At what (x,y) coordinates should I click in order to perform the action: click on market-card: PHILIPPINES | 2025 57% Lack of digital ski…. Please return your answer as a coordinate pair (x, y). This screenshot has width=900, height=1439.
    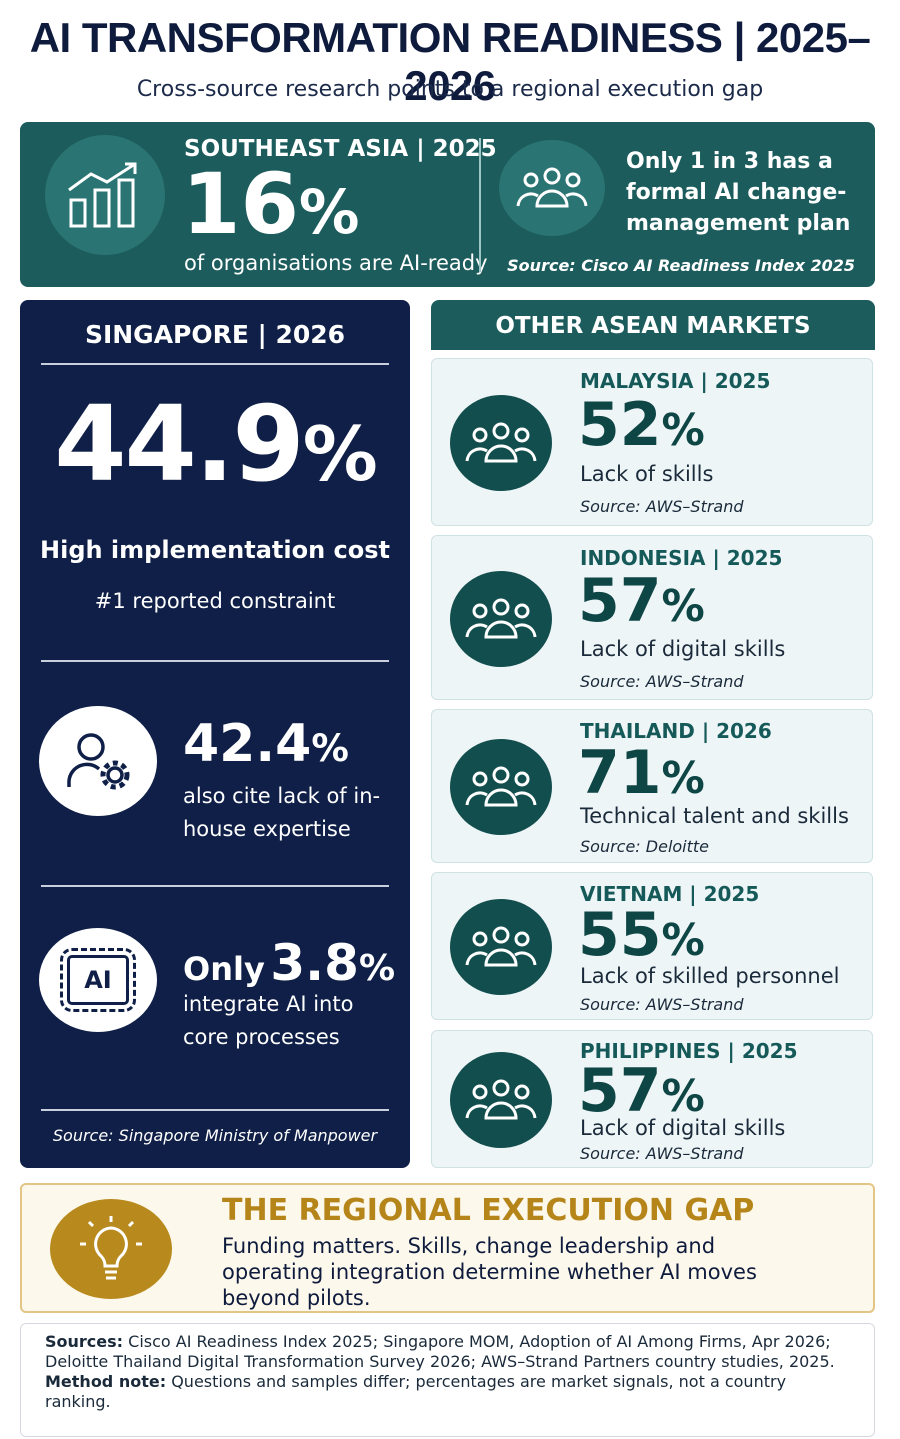
    Looking at the image, I should click on (652, 1099).